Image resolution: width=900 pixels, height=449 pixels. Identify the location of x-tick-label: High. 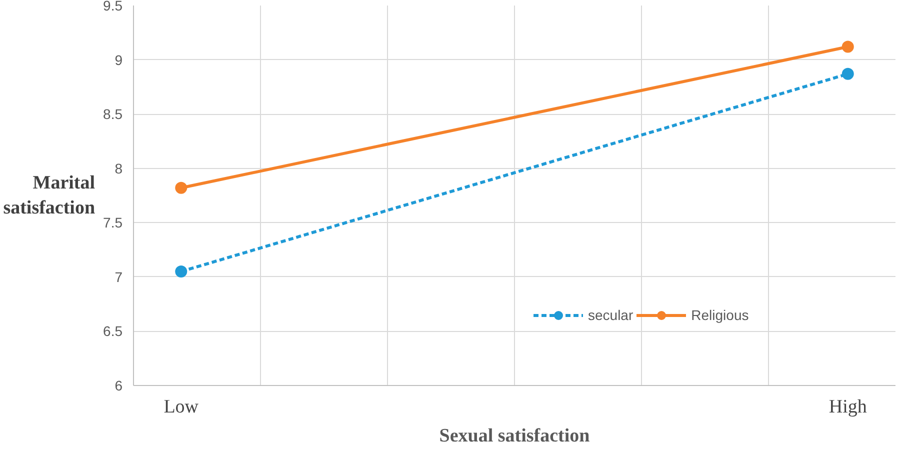
(848, 407).